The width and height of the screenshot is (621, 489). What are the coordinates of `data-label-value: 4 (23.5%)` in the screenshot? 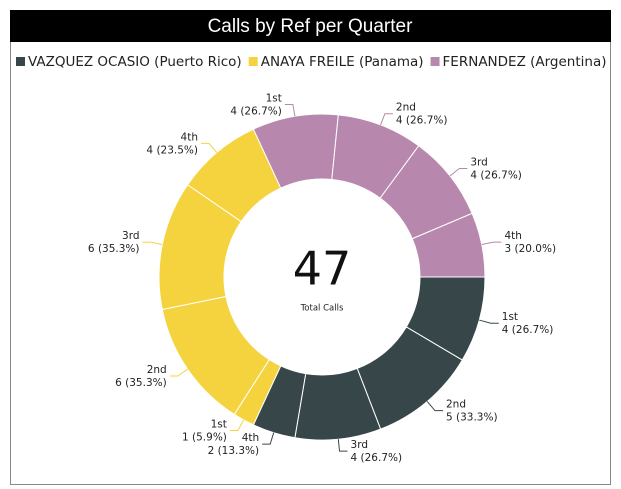 It's located at (172, 150).